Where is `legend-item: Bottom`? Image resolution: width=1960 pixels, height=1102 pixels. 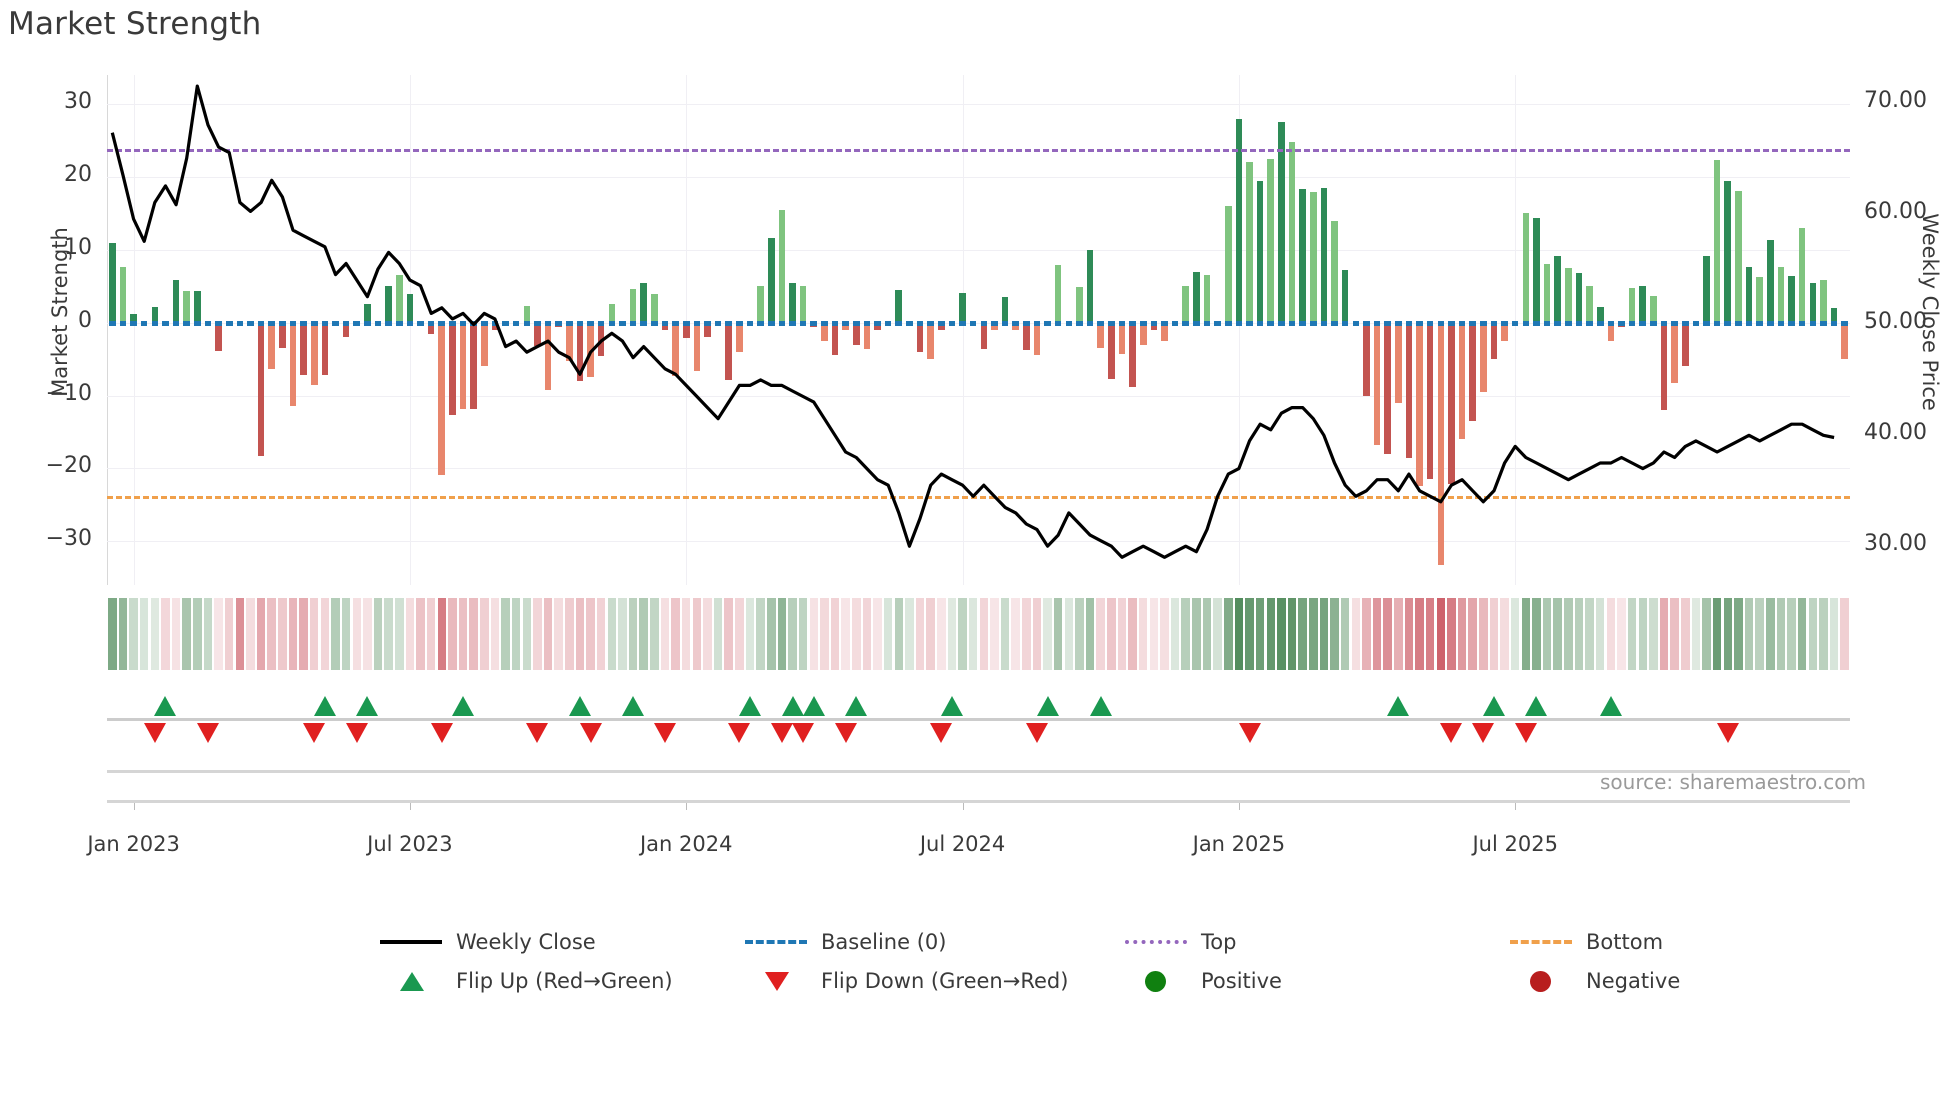 legend-item: Bottom is located at coordinates (1586, 942).